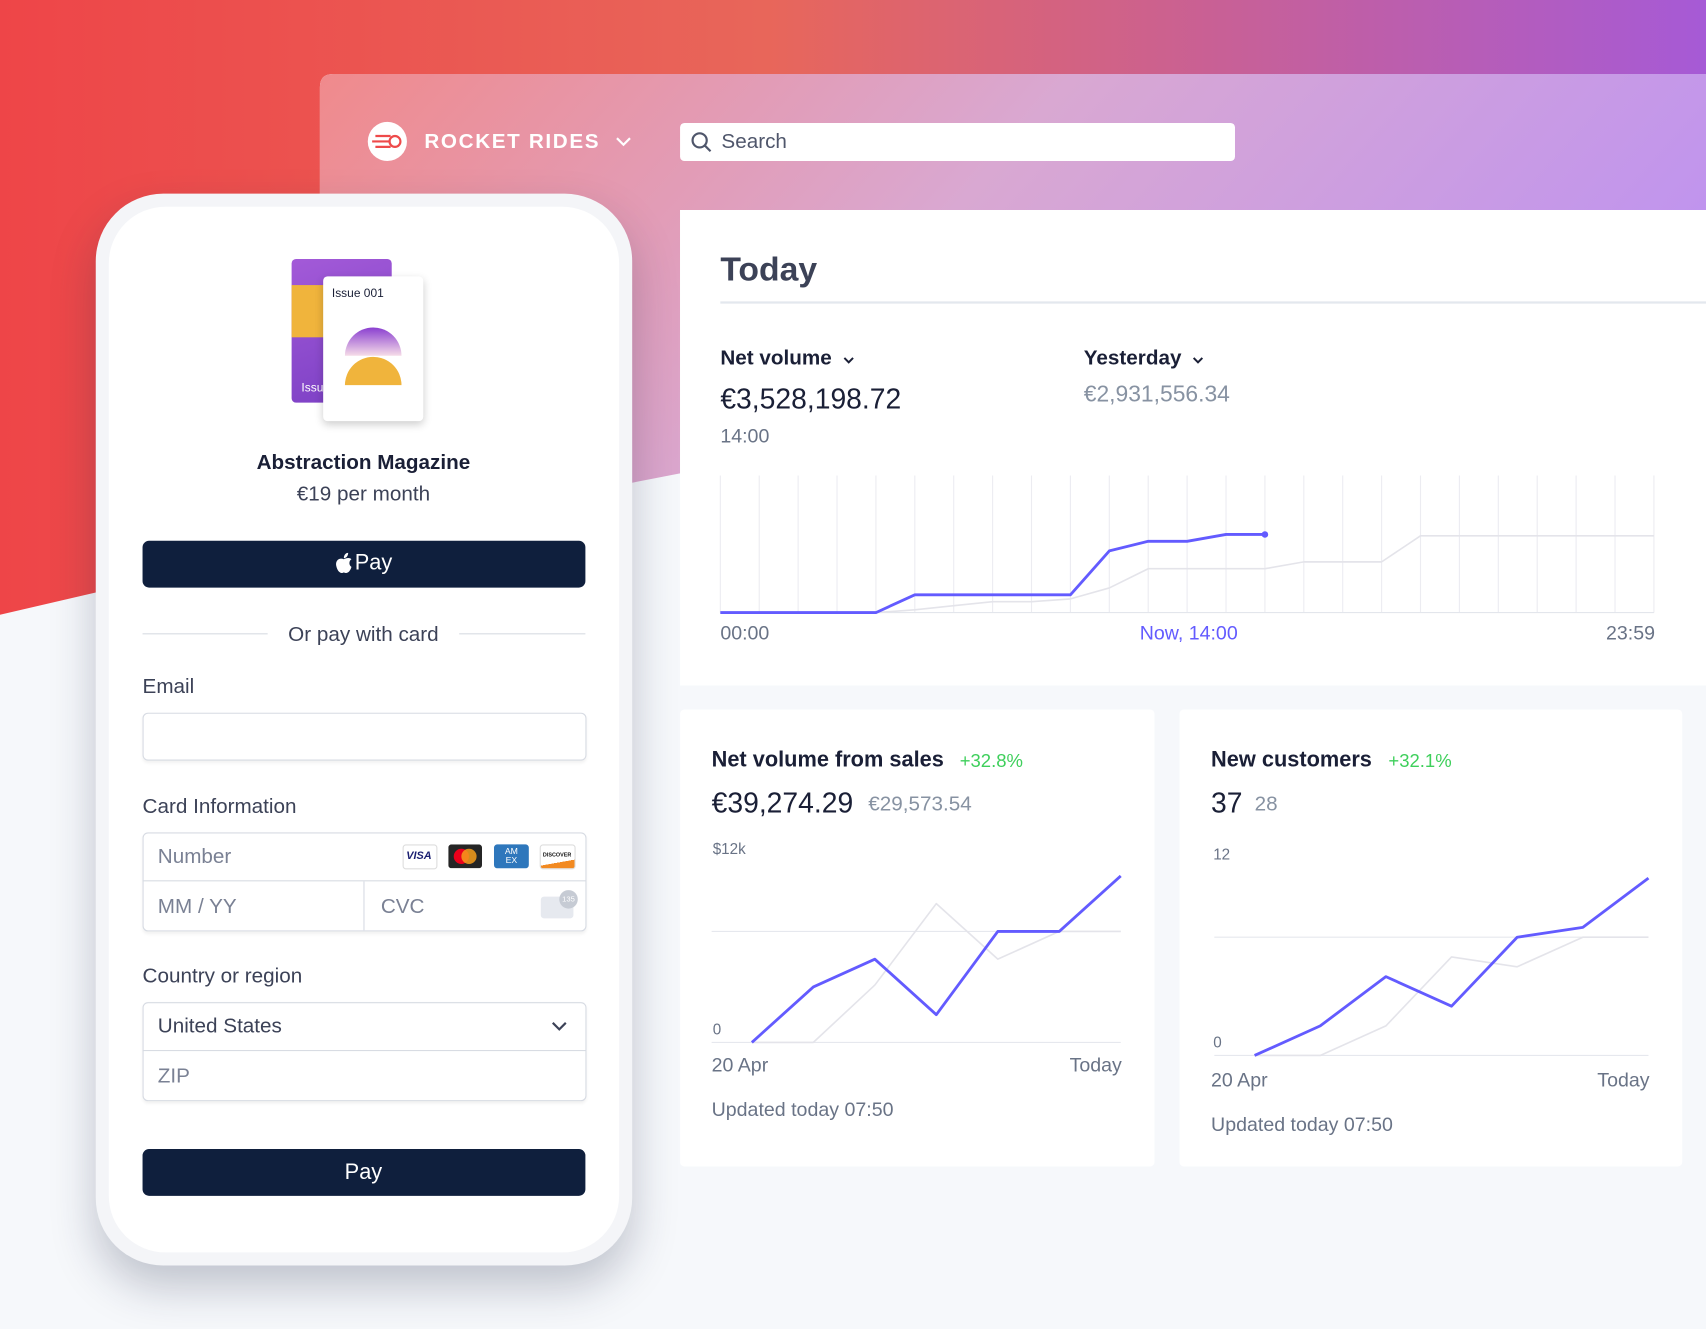 Image resolution: width=1706 pixels, height=1329 pixels. Describe the element at coordinates (920, 805) in the screenshot. I see `card-previous: €29,573.54` at that location.